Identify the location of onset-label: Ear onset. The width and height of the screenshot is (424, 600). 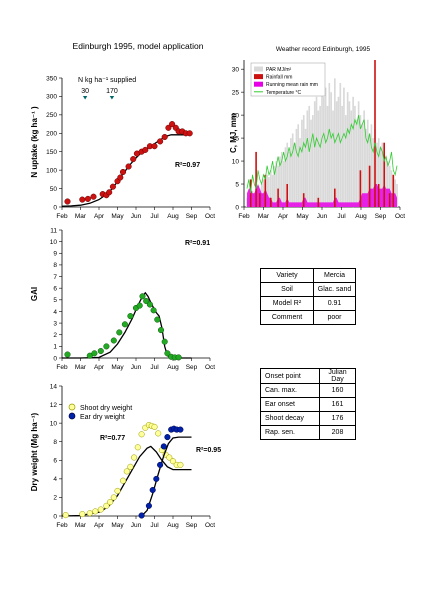
(290, 404).